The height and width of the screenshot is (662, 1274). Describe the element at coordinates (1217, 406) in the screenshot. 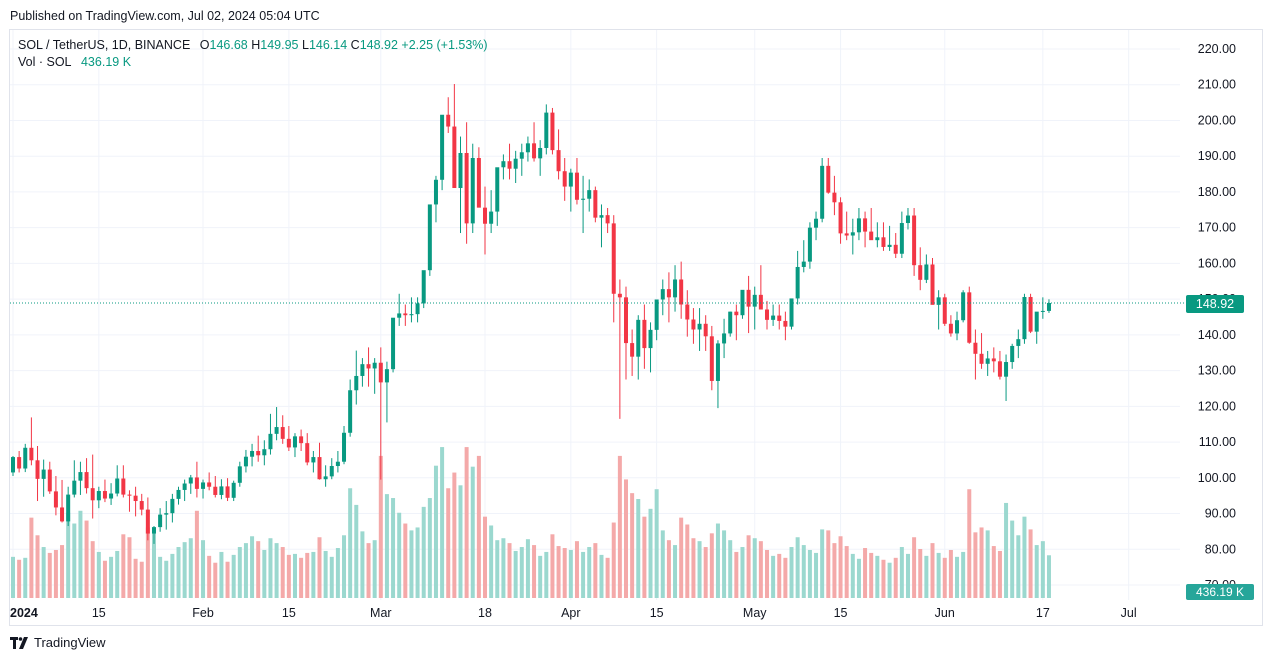

I see `price-tick-label: 120.00` at that location.